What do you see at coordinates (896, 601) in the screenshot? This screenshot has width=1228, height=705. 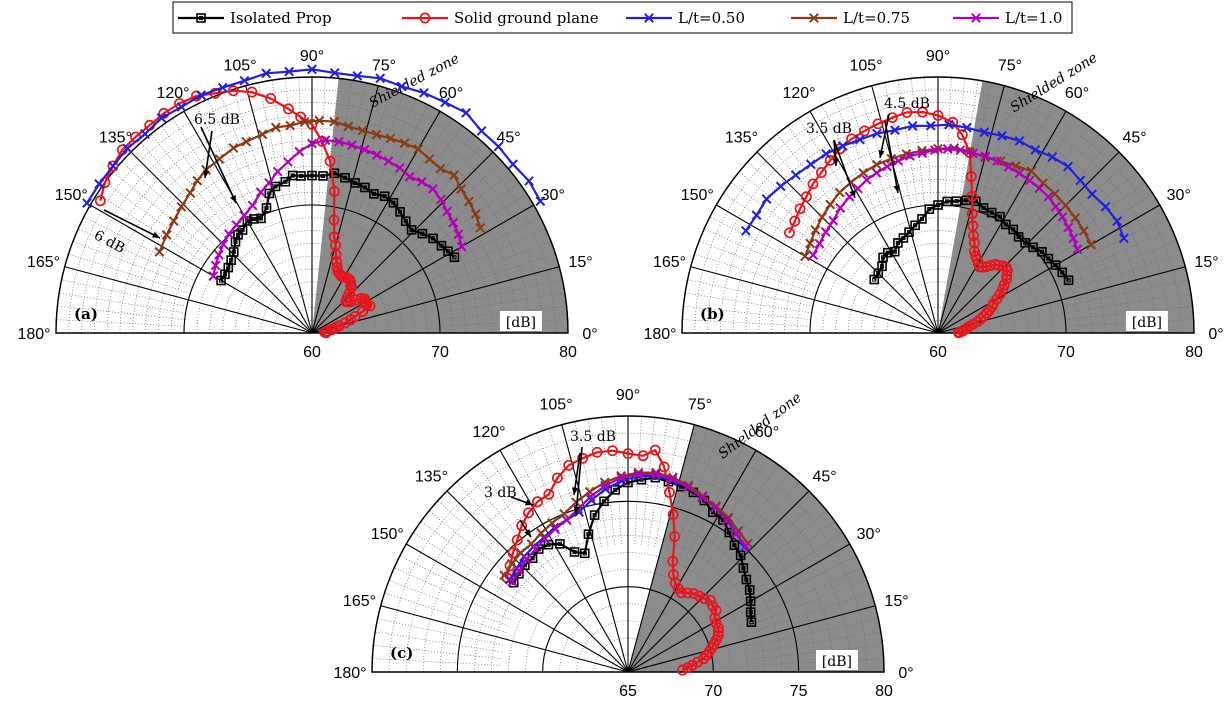 I see `angle-tick-label: 15°` at bounding box center [896, 601].